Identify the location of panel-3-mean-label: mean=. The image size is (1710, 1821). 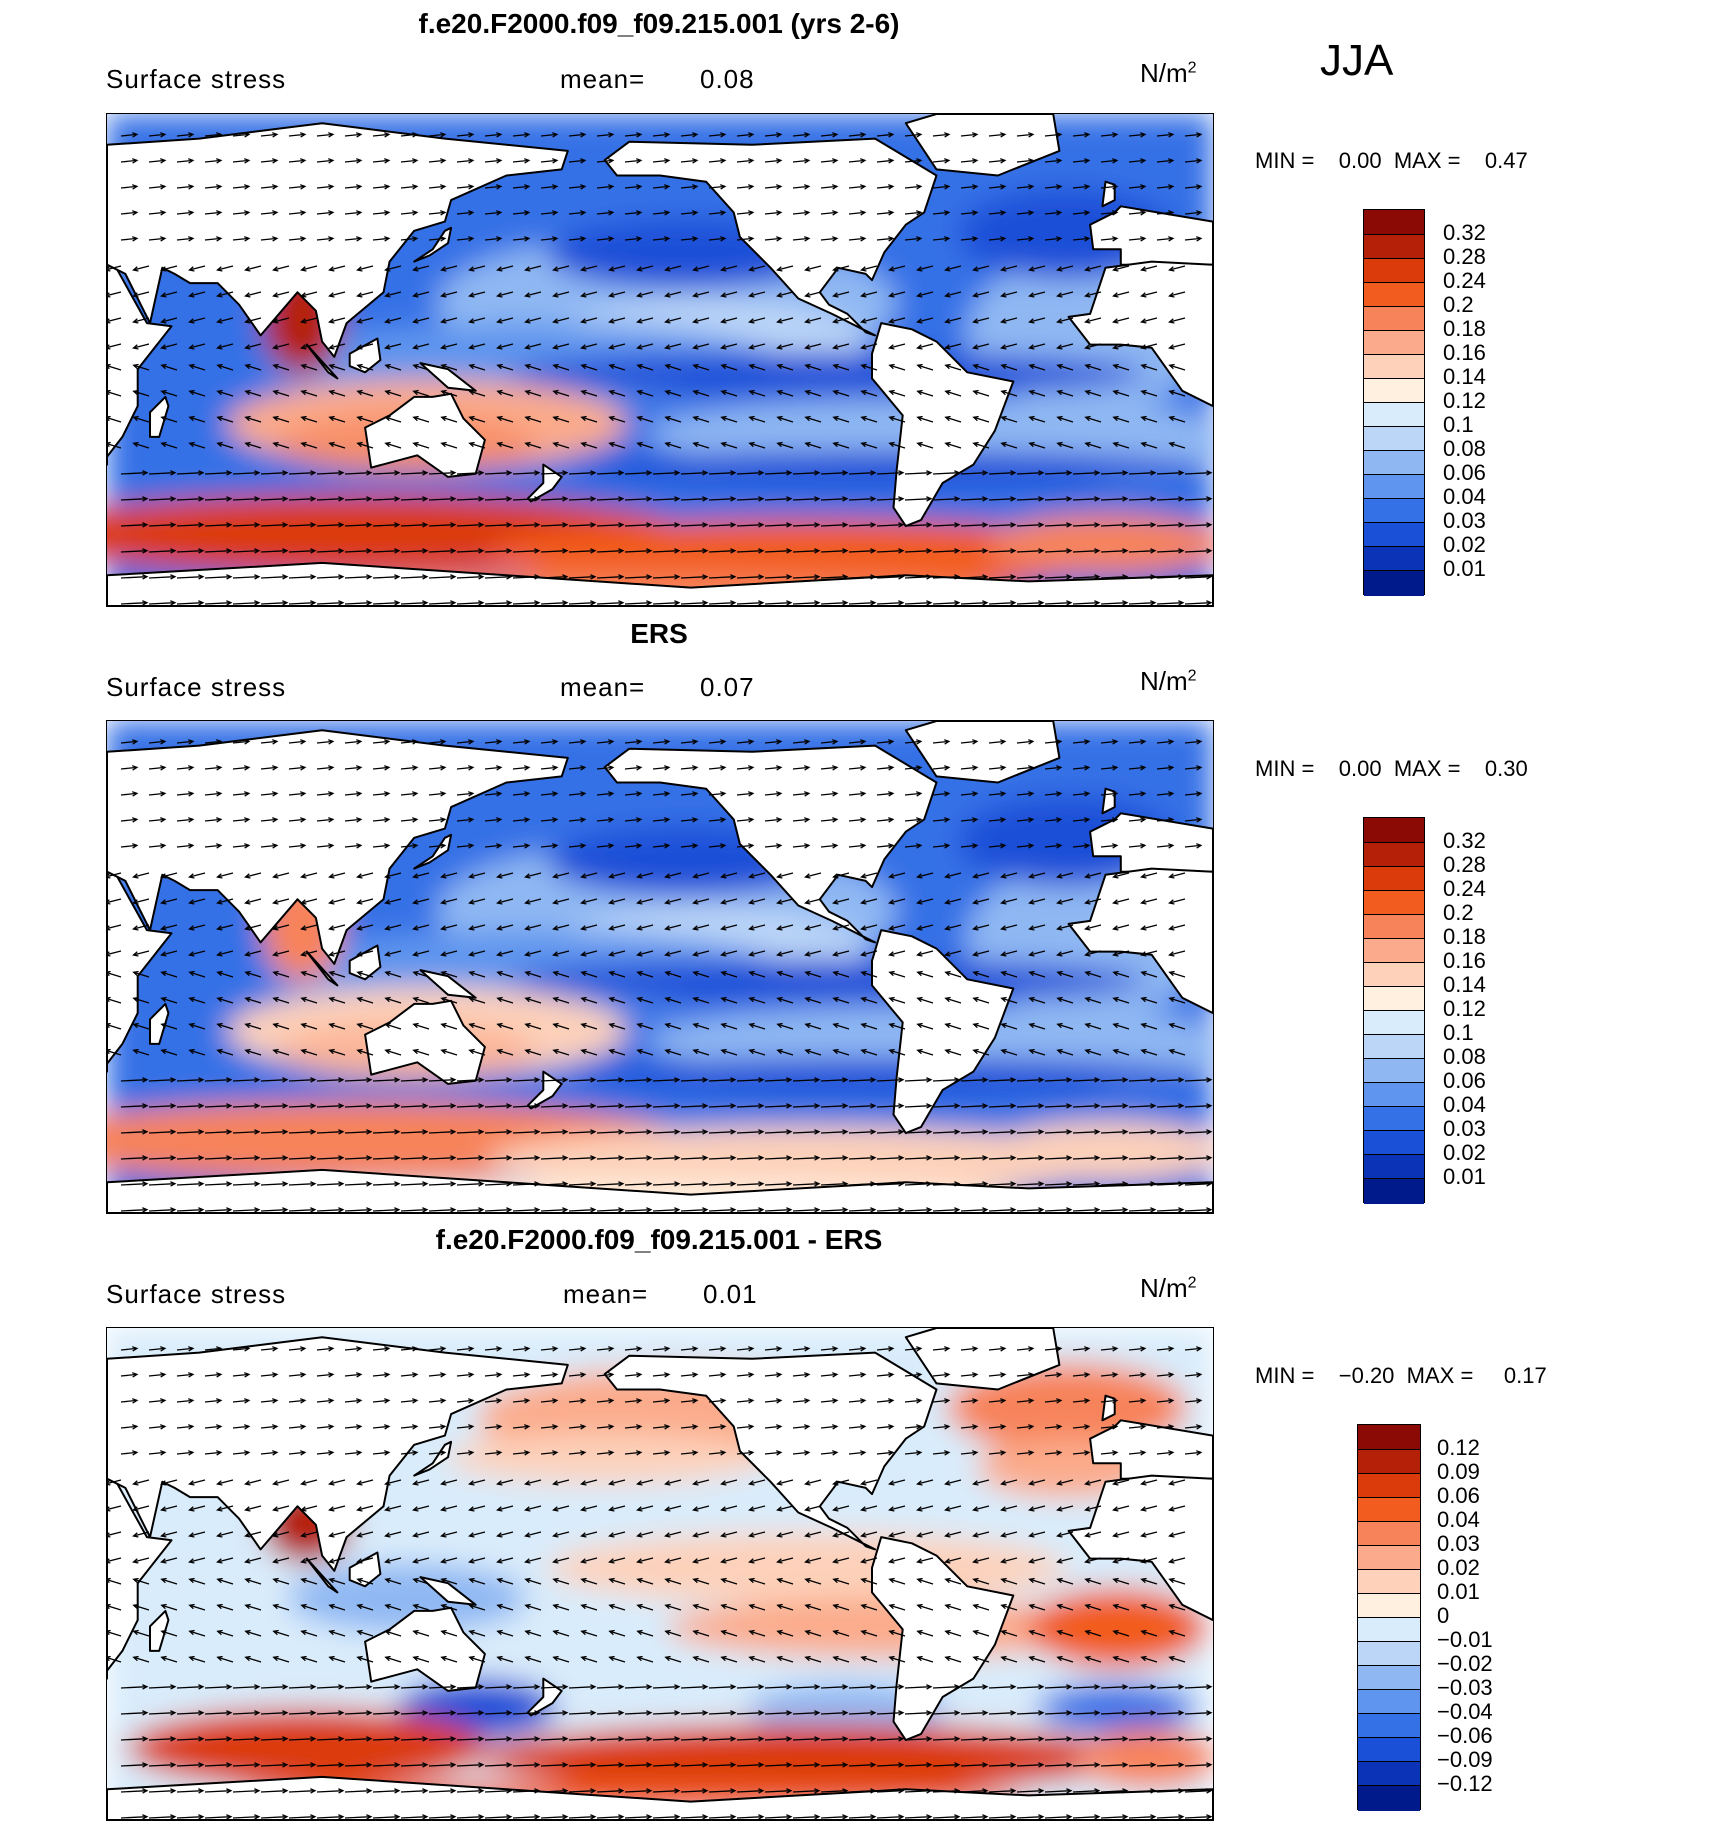
(606, 1294).